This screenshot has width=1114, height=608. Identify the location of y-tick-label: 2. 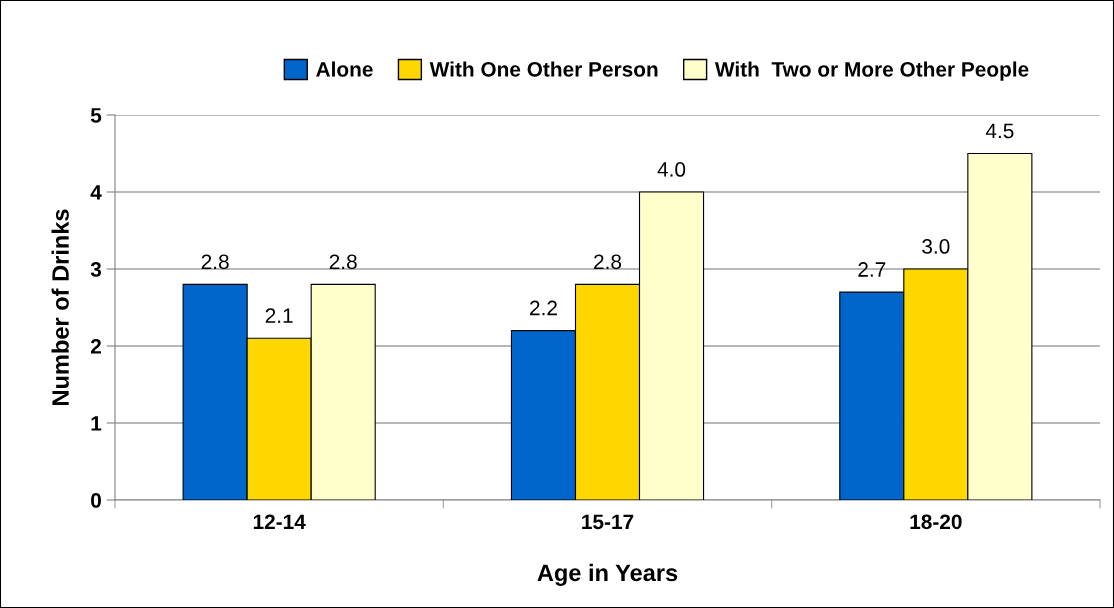
(95, 346).